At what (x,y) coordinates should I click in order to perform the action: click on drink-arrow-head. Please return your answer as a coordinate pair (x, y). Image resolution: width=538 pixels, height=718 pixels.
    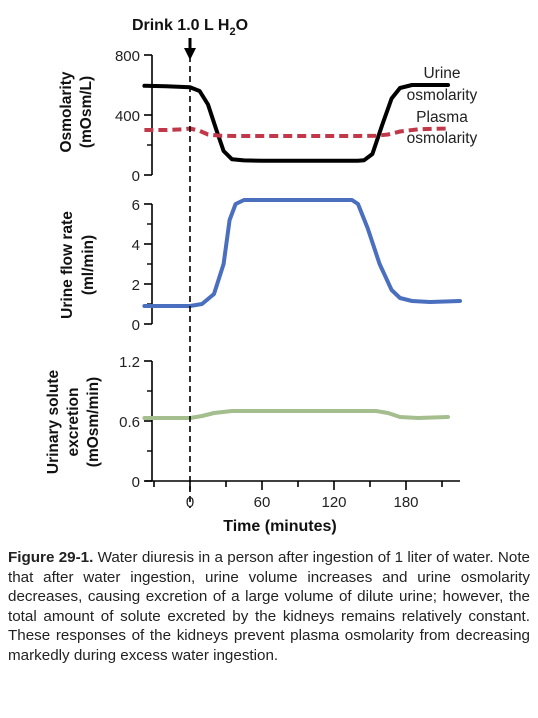
    Looking at the image, I should click on (190, 54).